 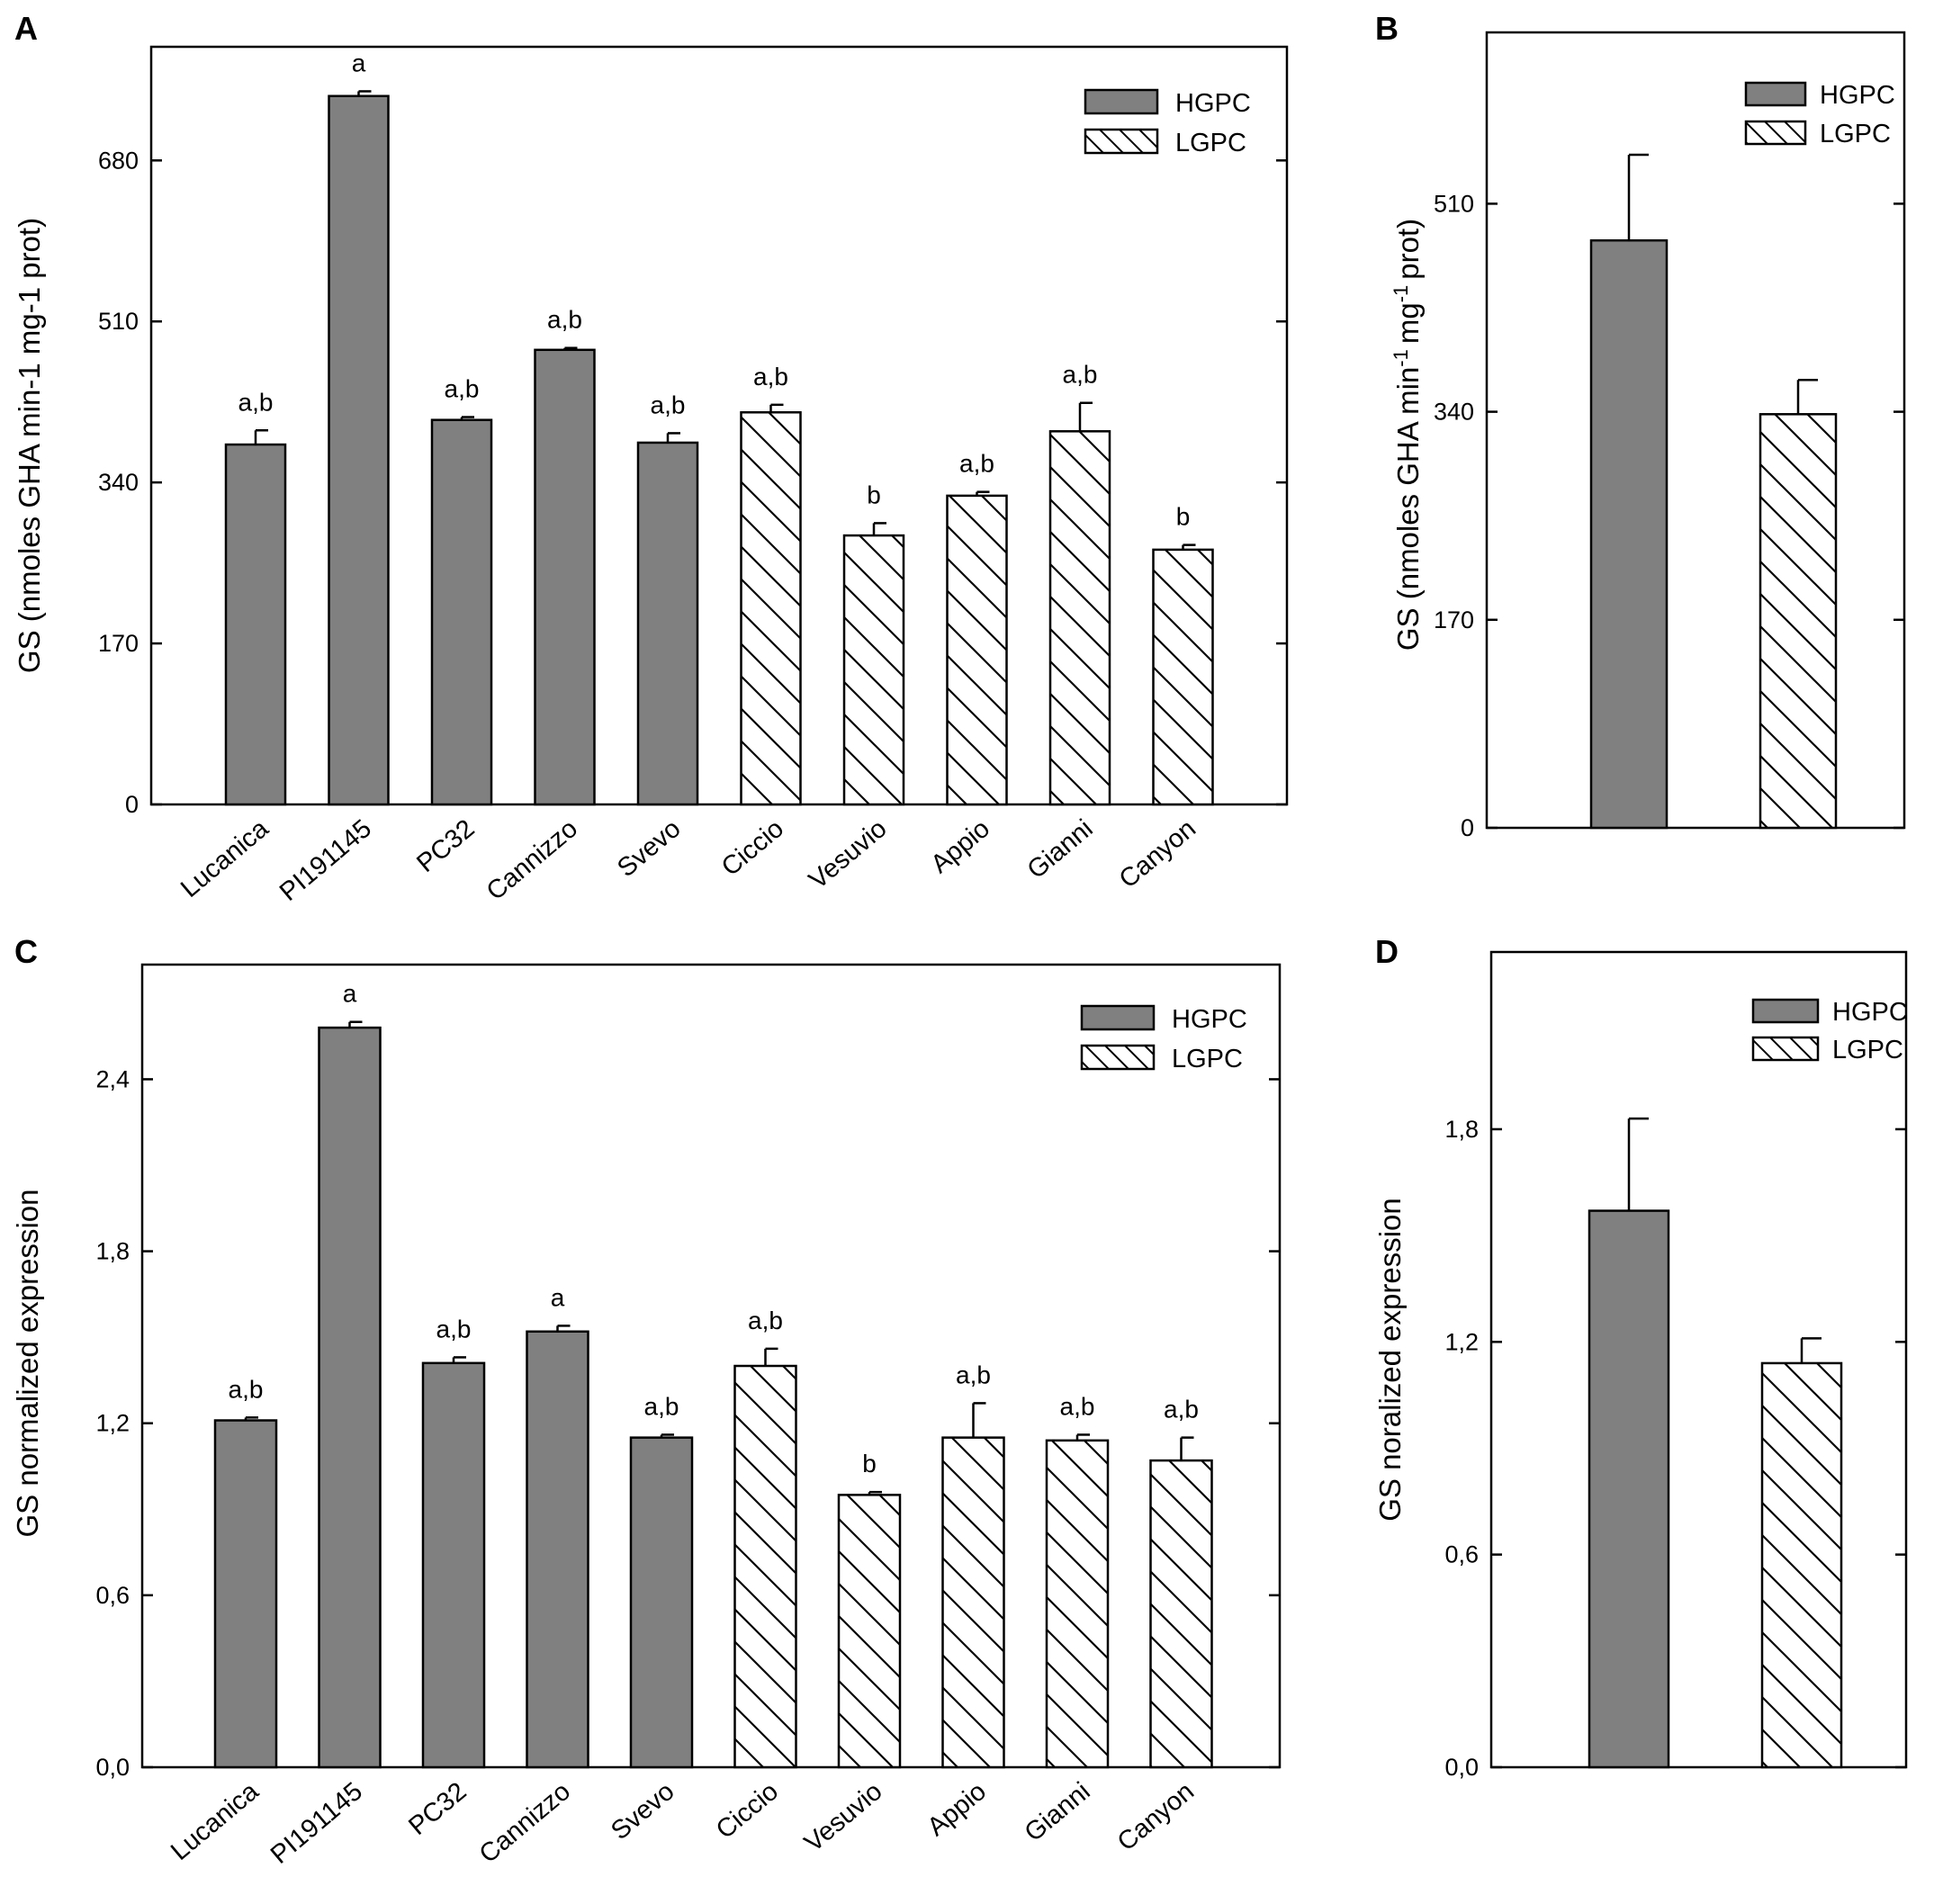 What do you see at coordinates (869, 1632) in the screenshot?
I see `panel-c-bar-vesuvio` at bounding box center [869, 1632].